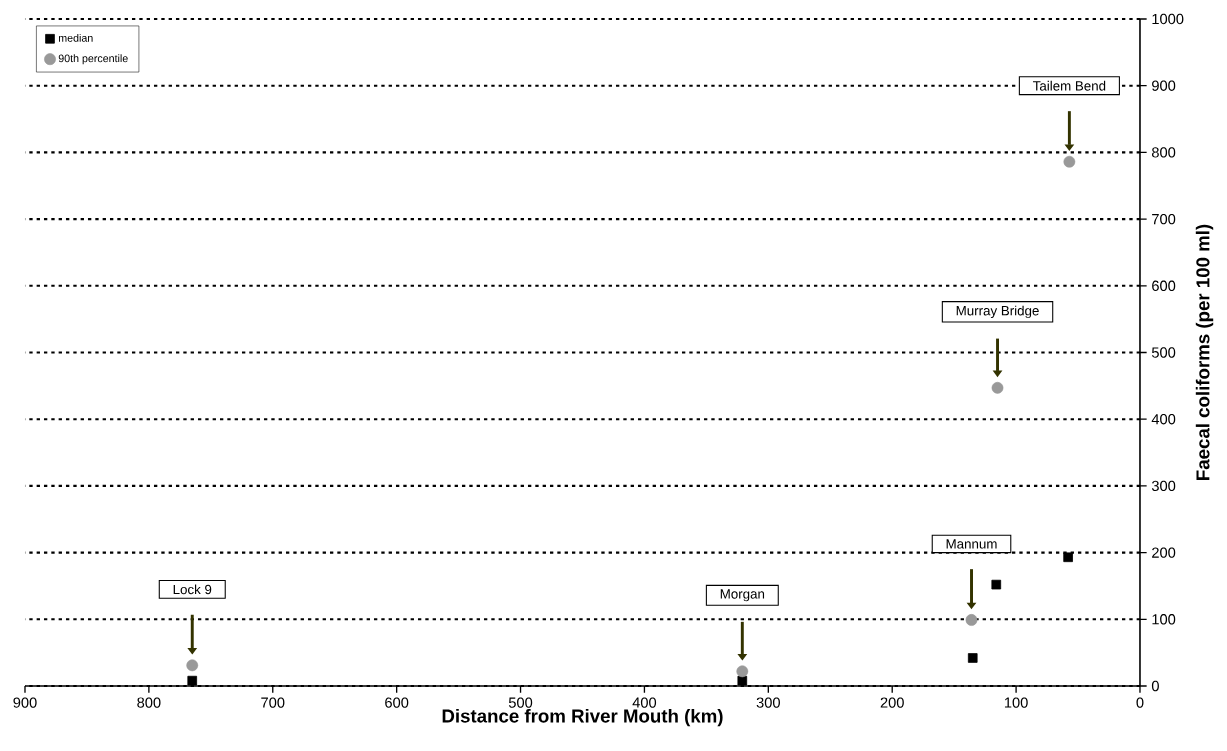 This screenshot has height=751, width=1227. Describe the element at coordinates (1164, 619) in the screenshot. I see `y-tick-label: 100` at that location.